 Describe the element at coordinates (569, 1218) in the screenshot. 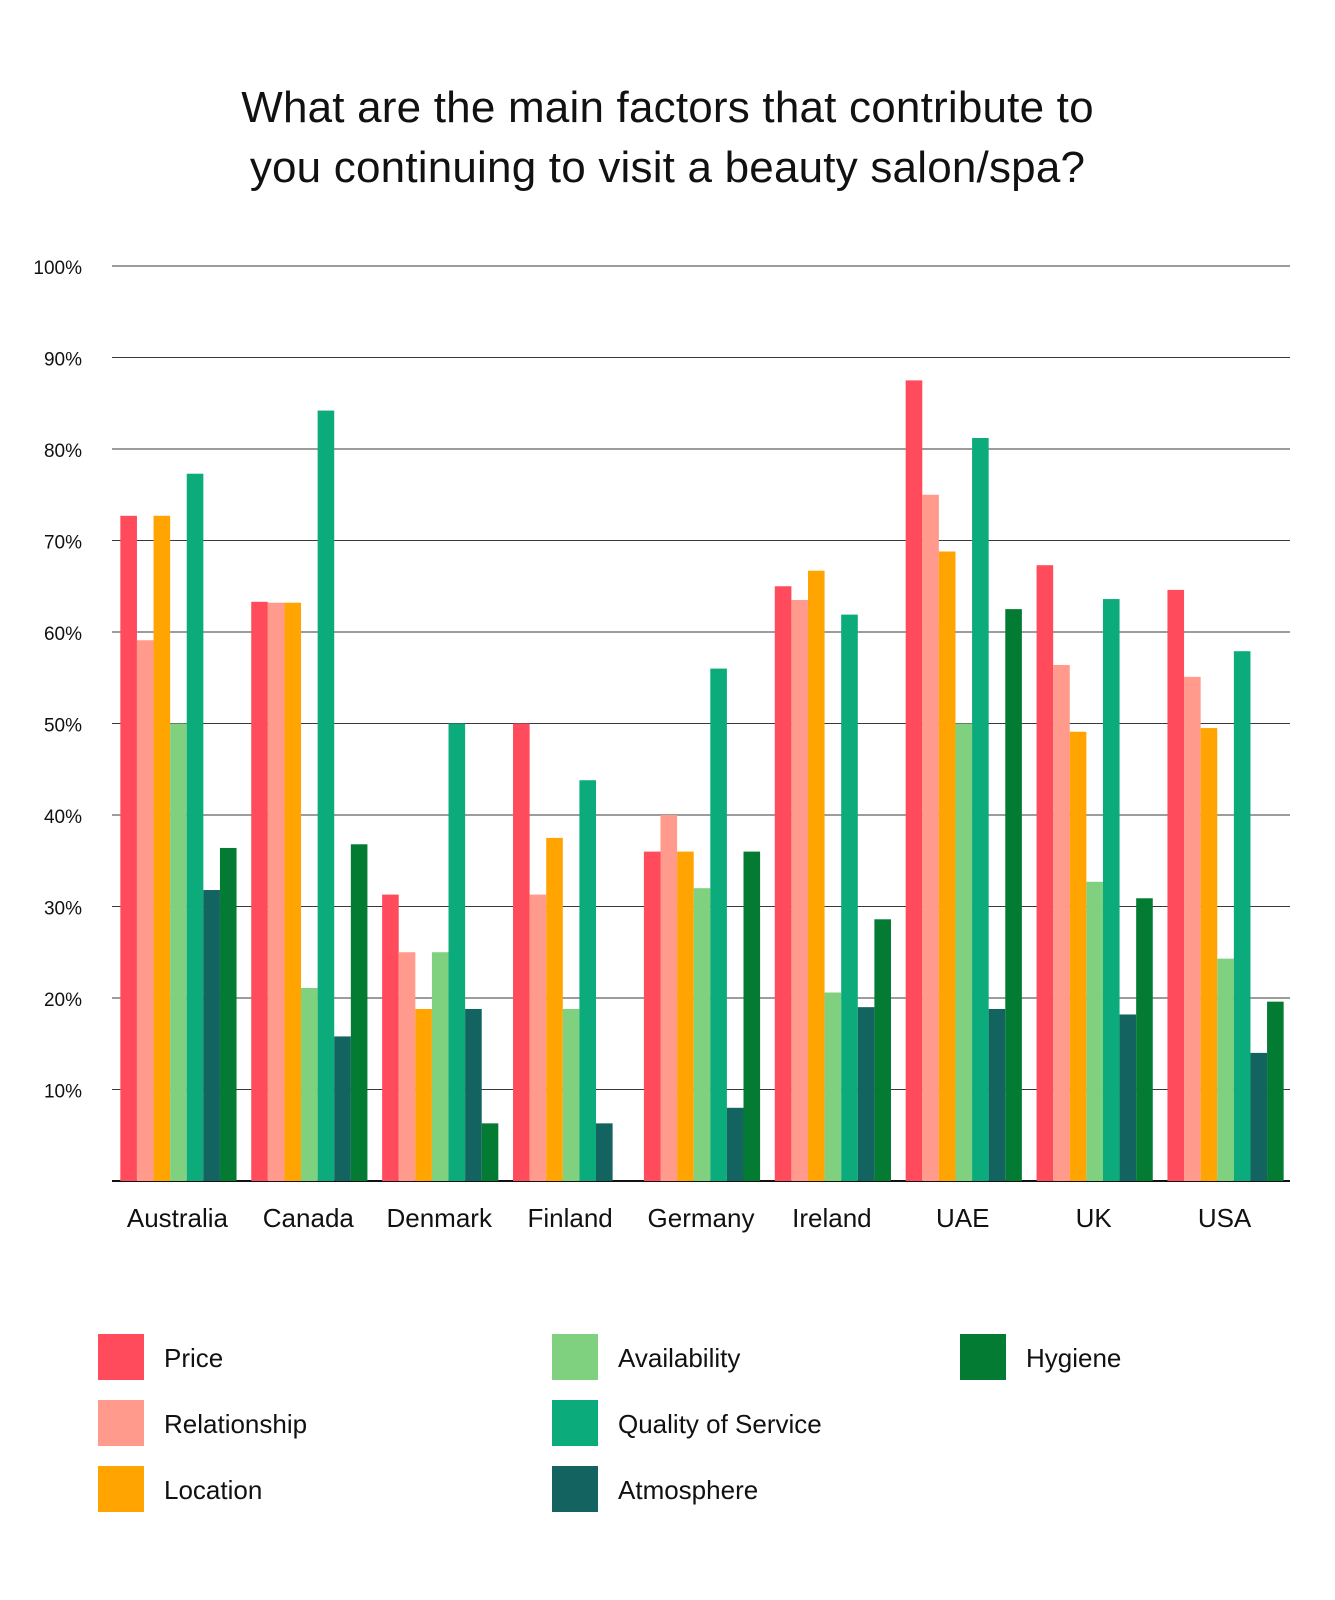

I see `x-tick-label: Finland` at that location.